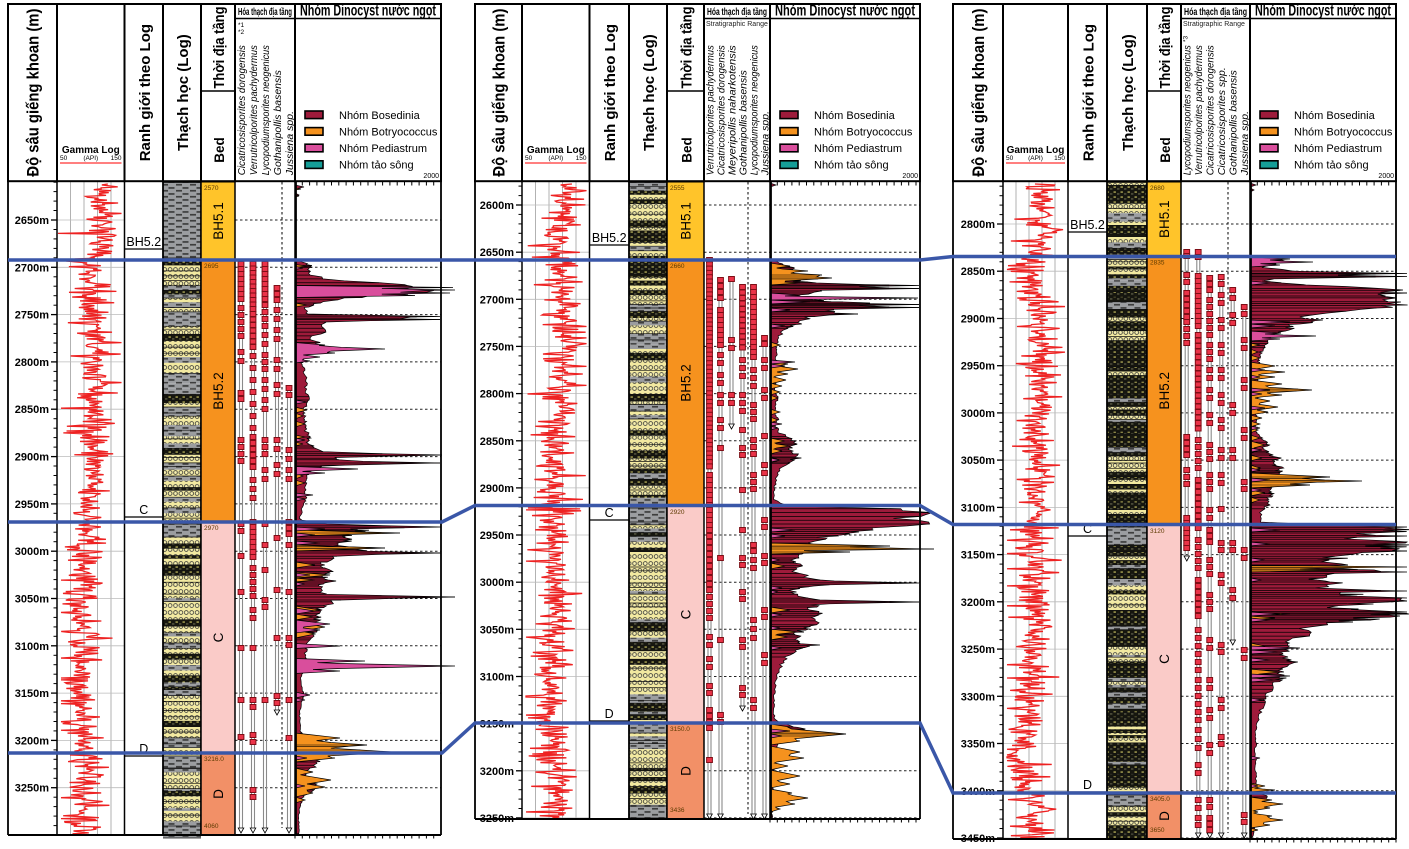 This screenshot has height=849, width=1409. Describe the element at coordinates (1160, 799) in the screenshot. I see `svg-text: 3405.0` at that location.